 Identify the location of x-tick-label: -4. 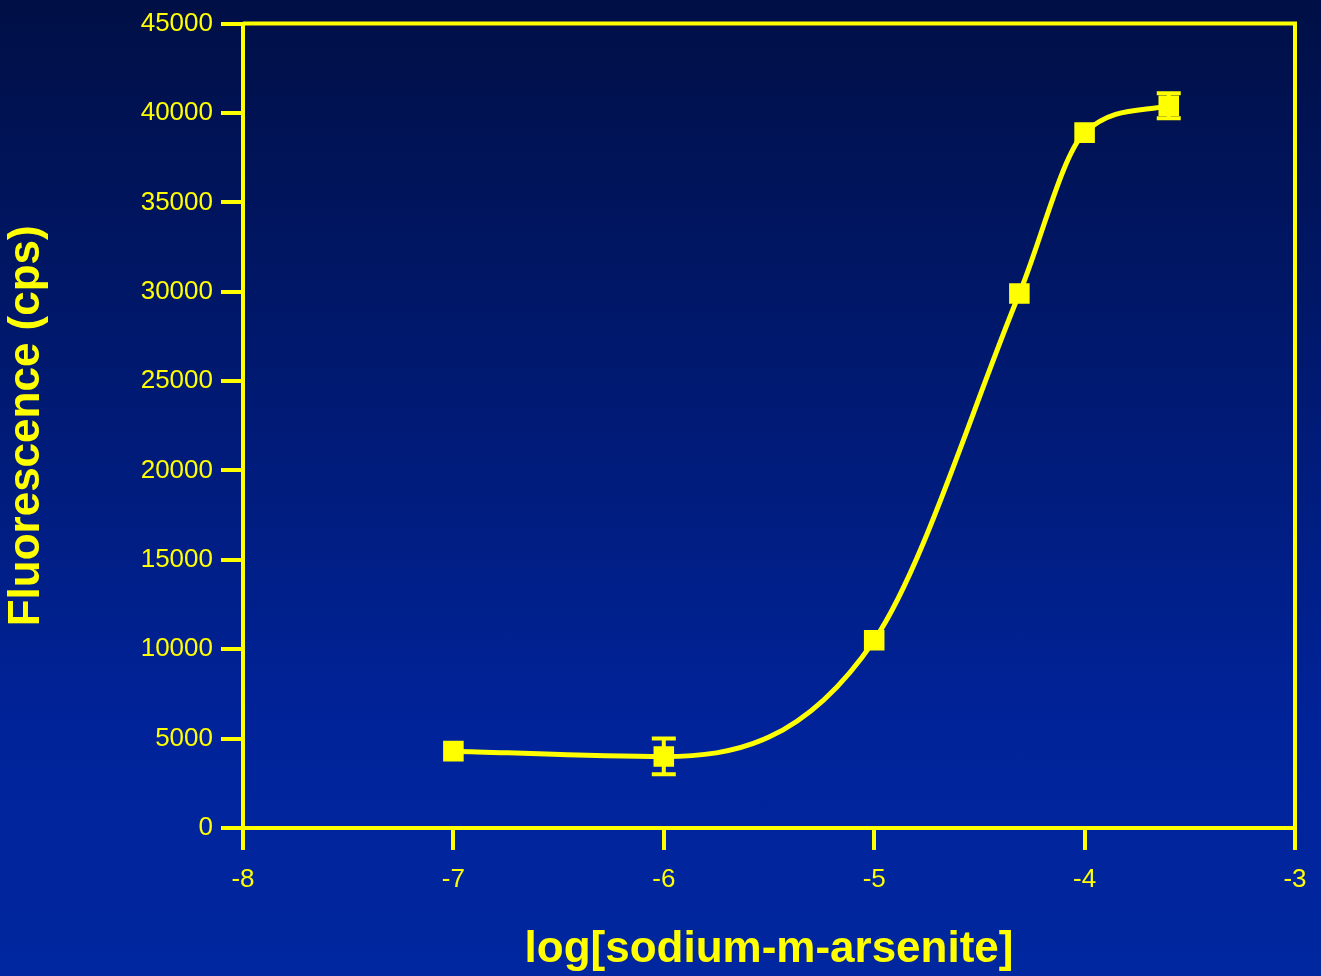
(1085, 877).